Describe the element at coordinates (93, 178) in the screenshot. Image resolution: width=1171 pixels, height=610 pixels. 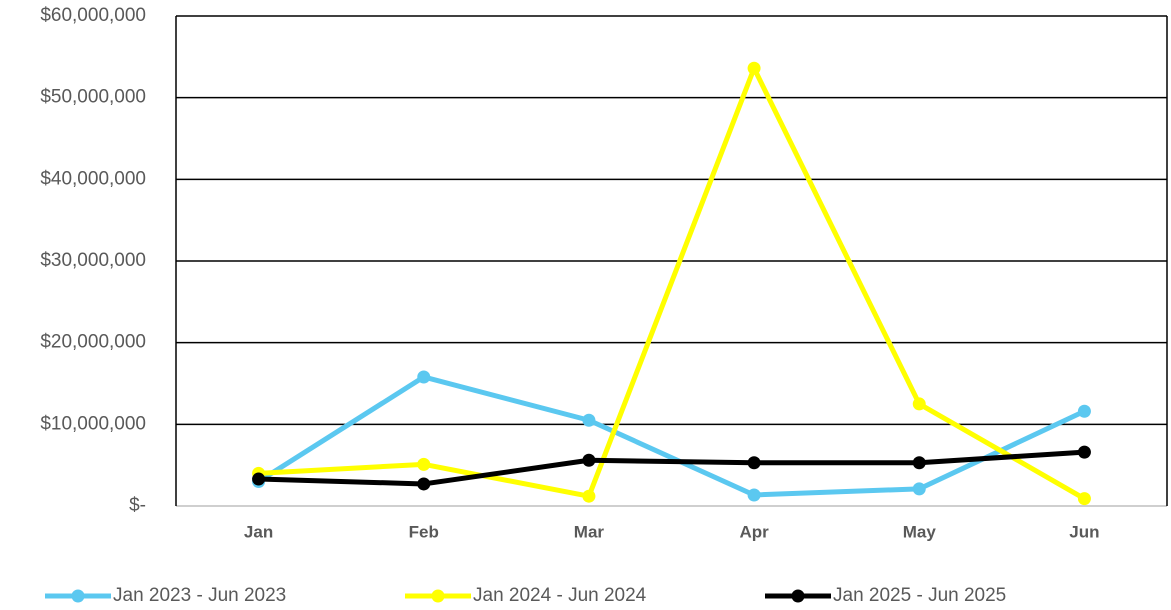
I see `y-tick-label: $40,000,000` at that location.